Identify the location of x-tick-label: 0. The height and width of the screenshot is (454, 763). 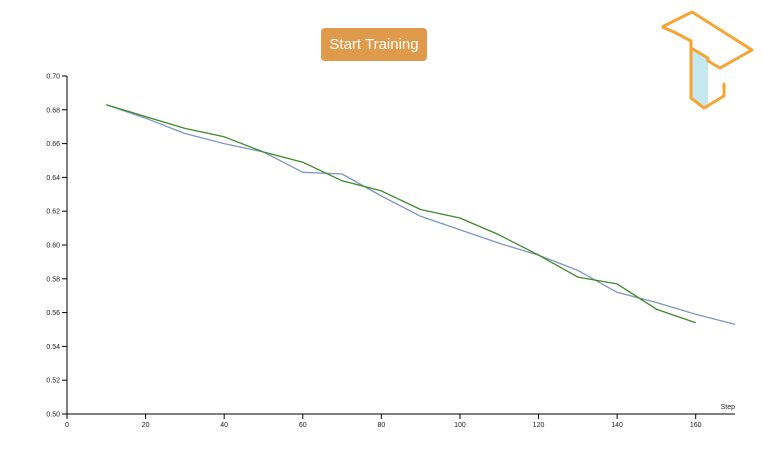
(67, 425).